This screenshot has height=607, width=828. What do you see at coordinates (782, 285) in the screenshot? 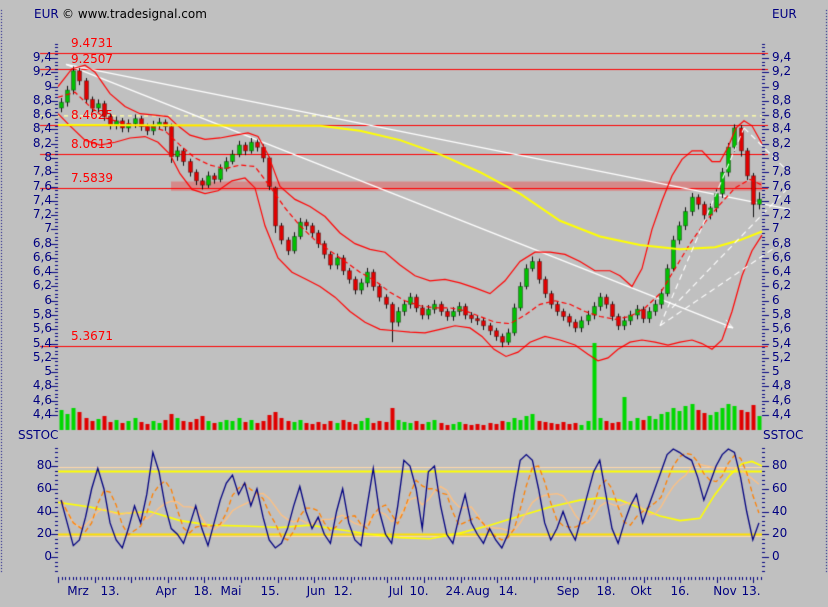
I see `price-axis-label-right: 6,2` at bounding box center [782, 285].